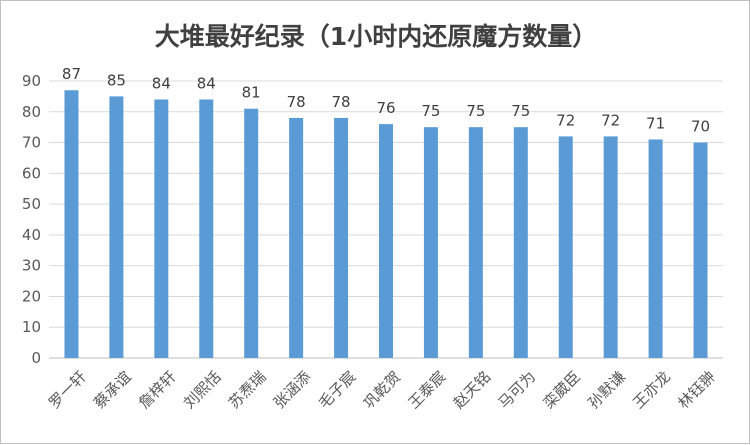 The image size is (750, 445). Describe the element at coordinates (606, 390) in the screenshot. I see `x-tick-label: 孙默谦` at that location.